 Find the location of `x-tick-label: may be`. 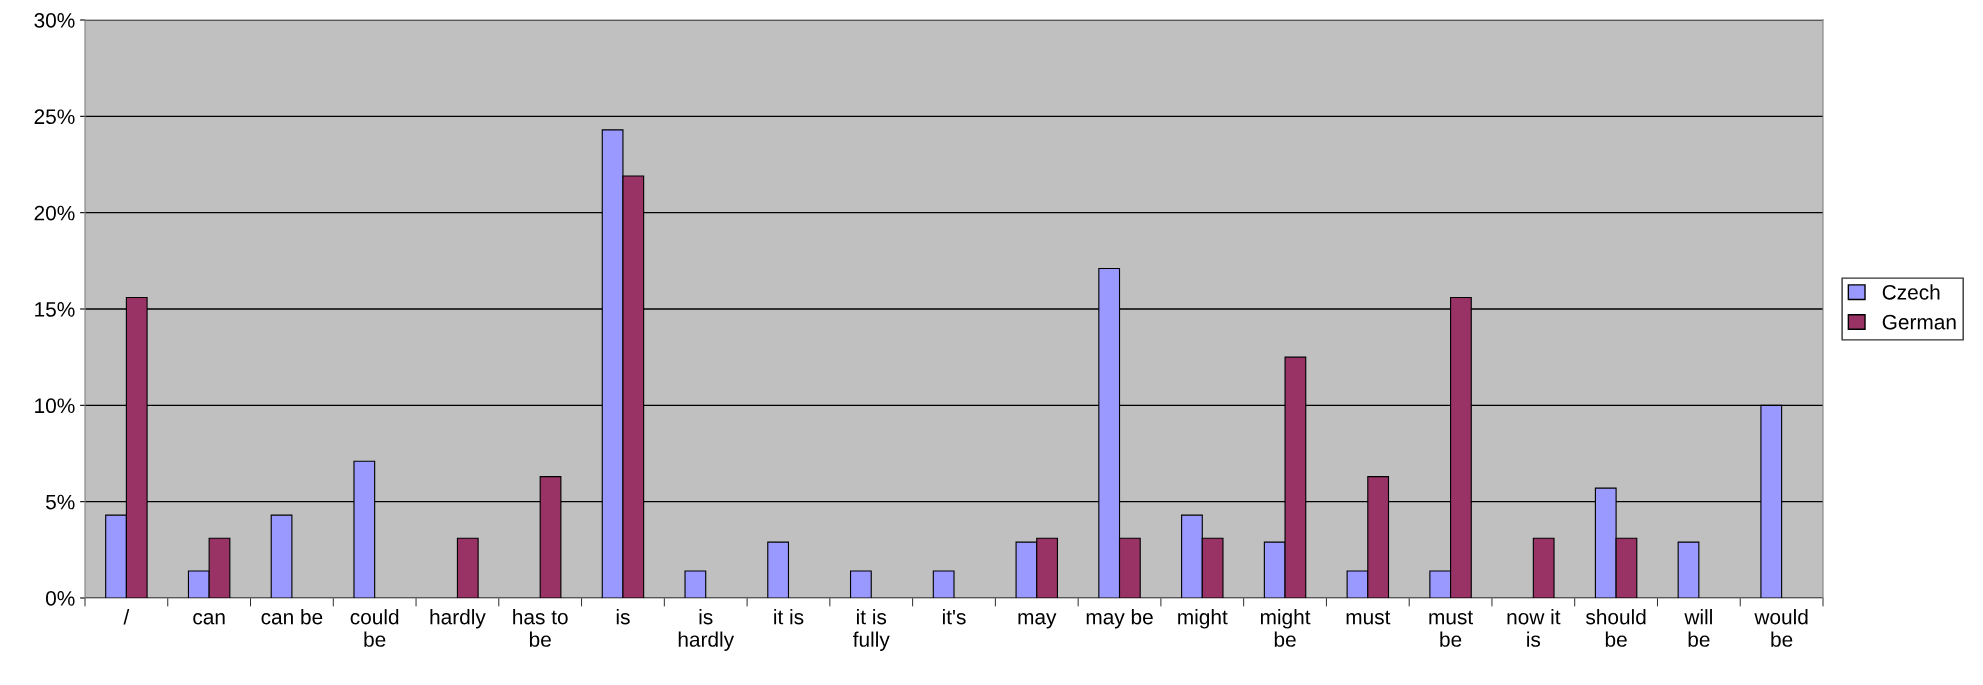

x-tick-label: may be is located at coordinates (1119, 619).